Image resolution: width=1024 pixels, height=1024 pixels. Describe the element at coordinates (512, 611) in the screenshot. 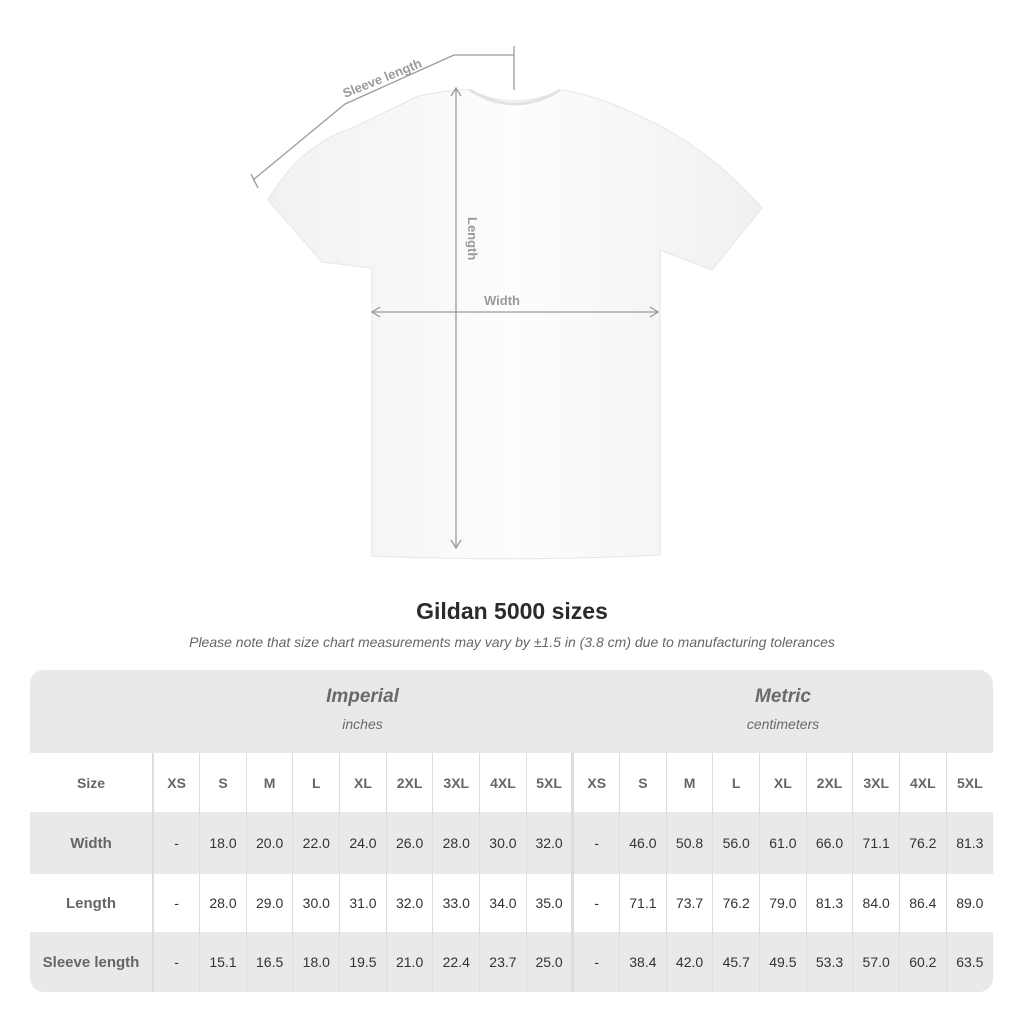

I see `page-title: Gildan 5000 sizes` at that location.